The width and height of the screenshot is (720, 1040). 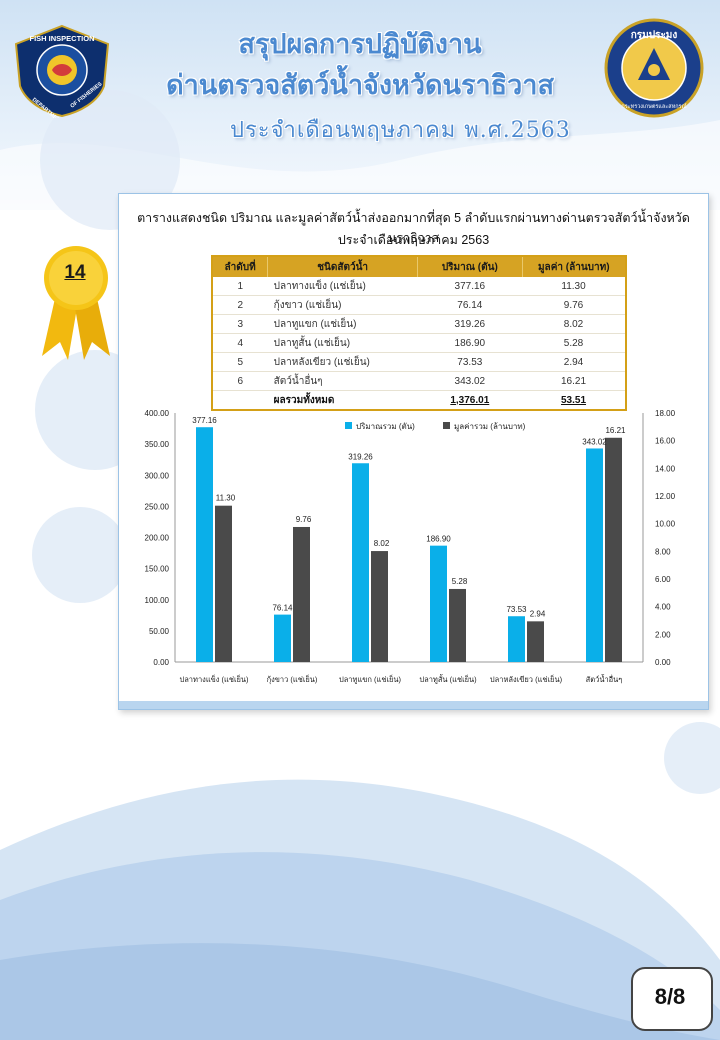 I want to click on column-header: ชนิดสัตว์น้ำ, so click(x=343, y=266).